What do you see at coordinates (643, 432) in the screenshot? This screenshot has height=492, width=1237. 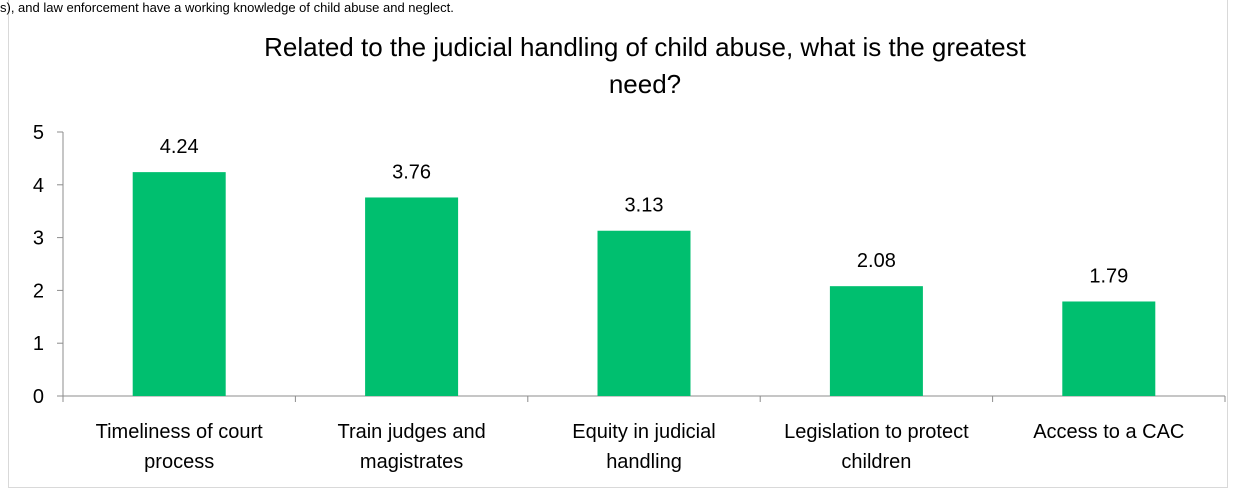 I see `category-label: Equity in judicial` at bounding box center [643, 432].